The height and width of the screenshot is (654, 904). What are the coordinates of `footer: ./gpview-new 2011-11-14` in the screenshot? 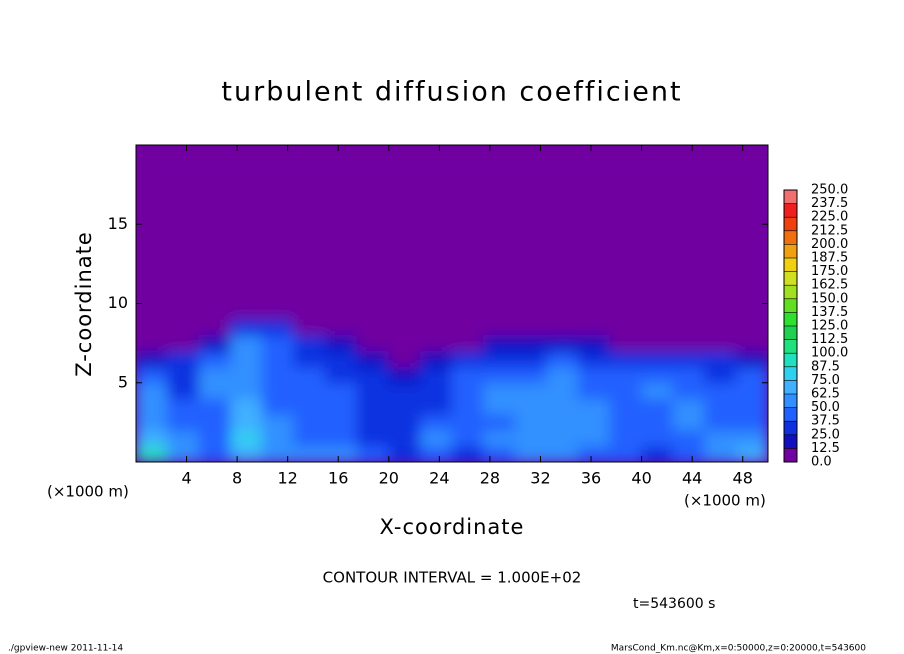 It's located at (65, 649).